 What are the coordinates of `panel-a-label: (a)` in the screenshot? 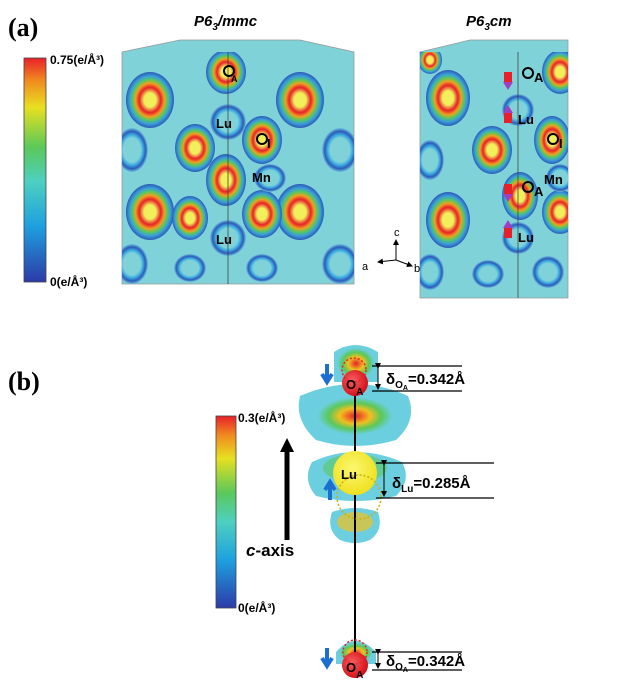 It's located at (23, 27).